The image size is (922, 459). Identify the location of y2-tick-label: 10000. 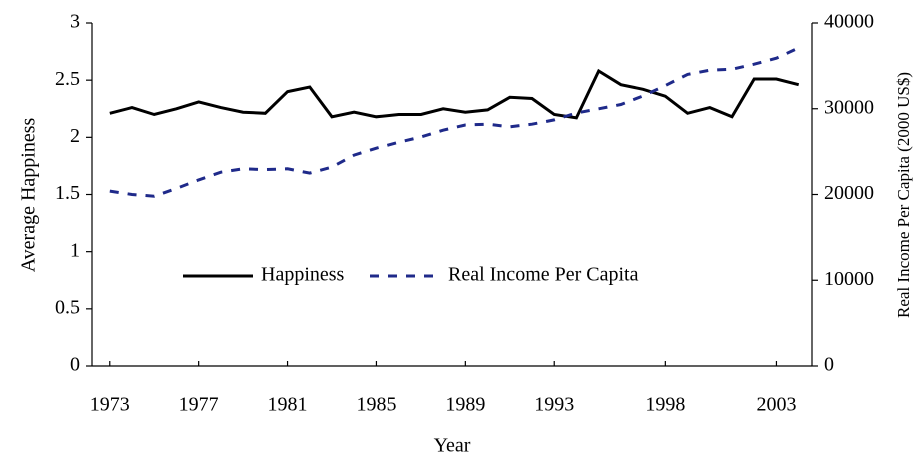
(849, 279).